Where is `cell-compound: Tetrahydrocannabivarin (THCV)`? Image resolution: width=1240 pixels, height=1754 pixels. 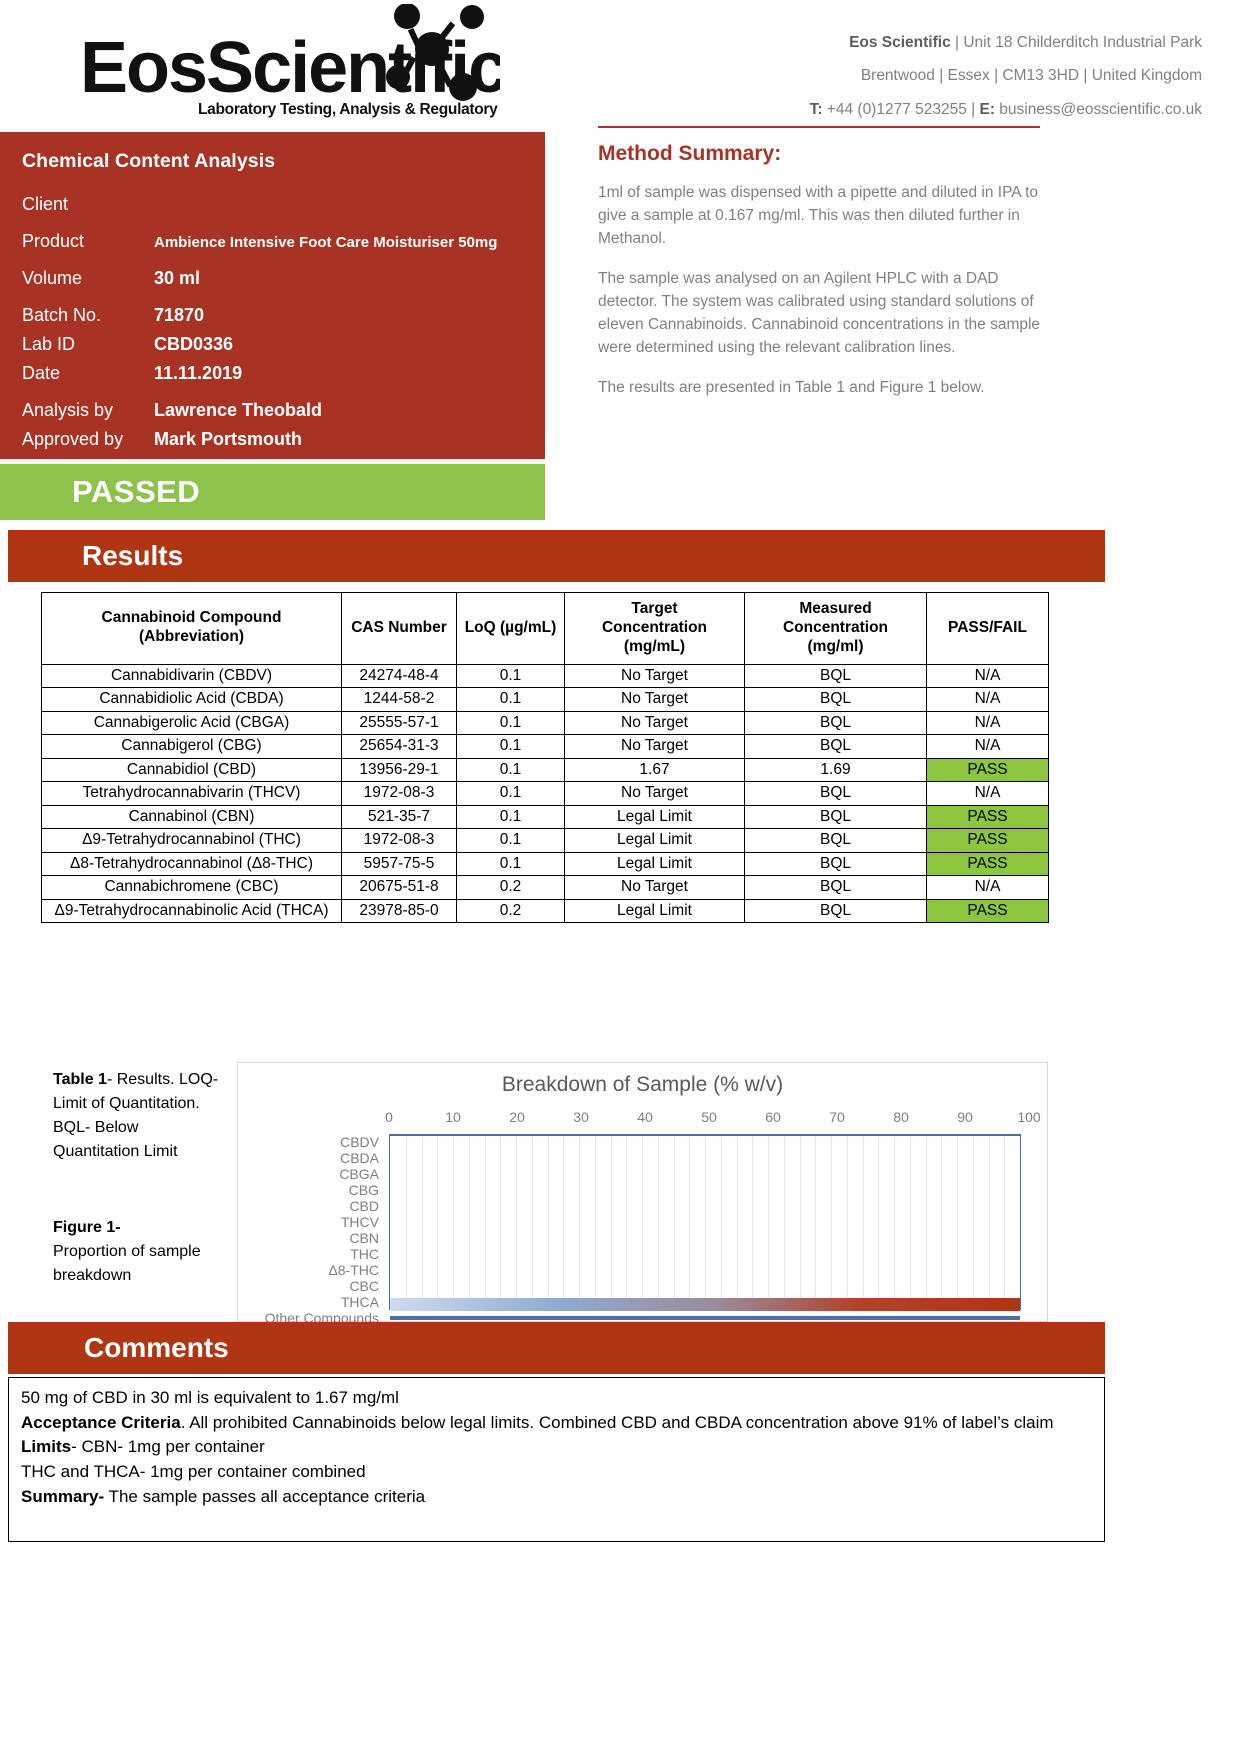
cell-compound: Tetrahydrocannabivarin (THCV) is located at coordinates (191, 793).